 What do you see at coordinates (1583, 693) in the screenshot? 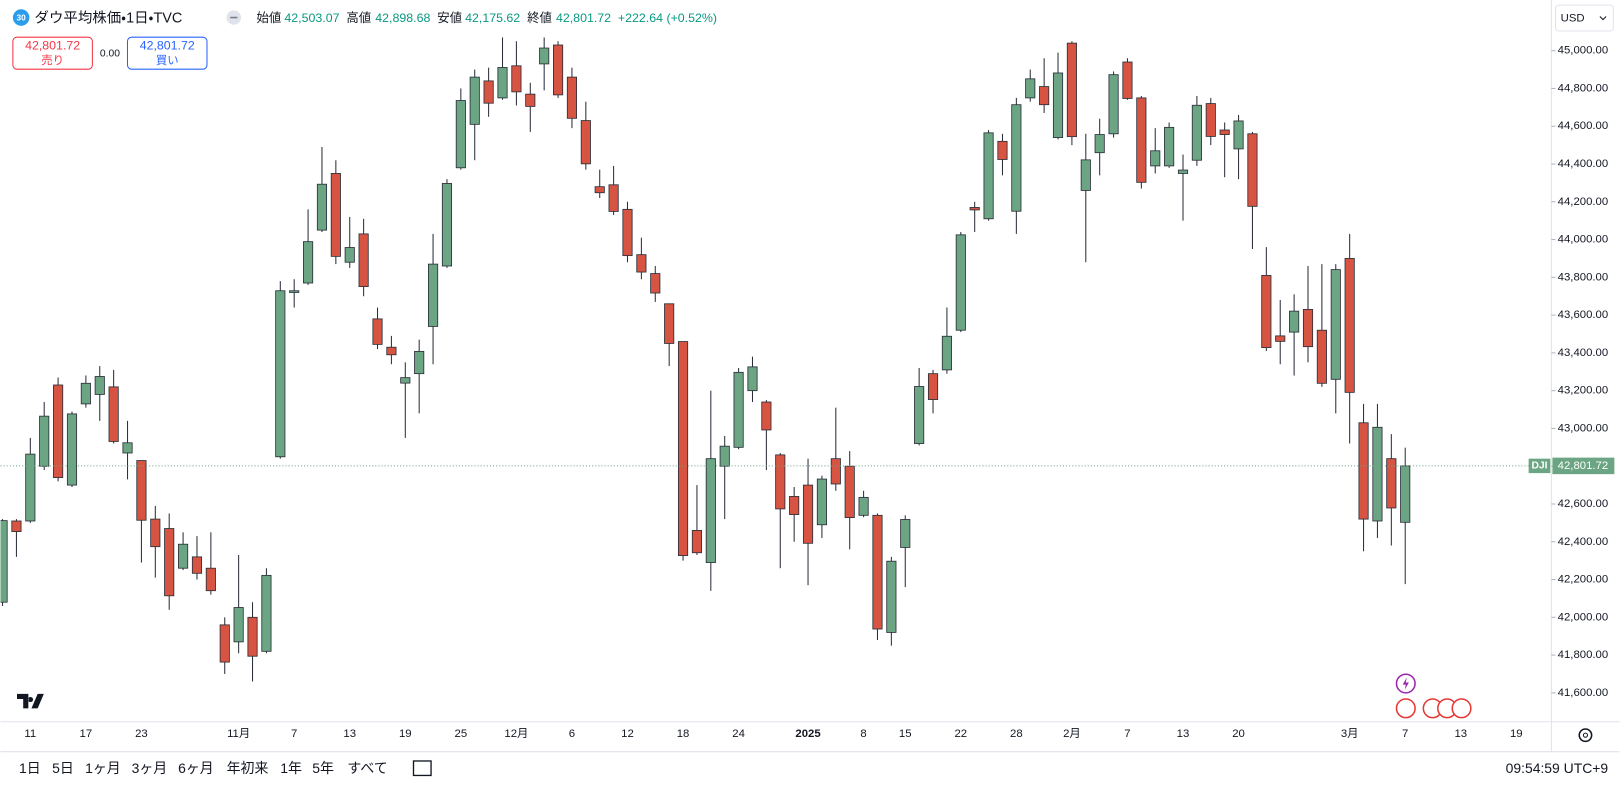
I see `y-tick-label: 41,600.00` at bounding box center [1583, 693].